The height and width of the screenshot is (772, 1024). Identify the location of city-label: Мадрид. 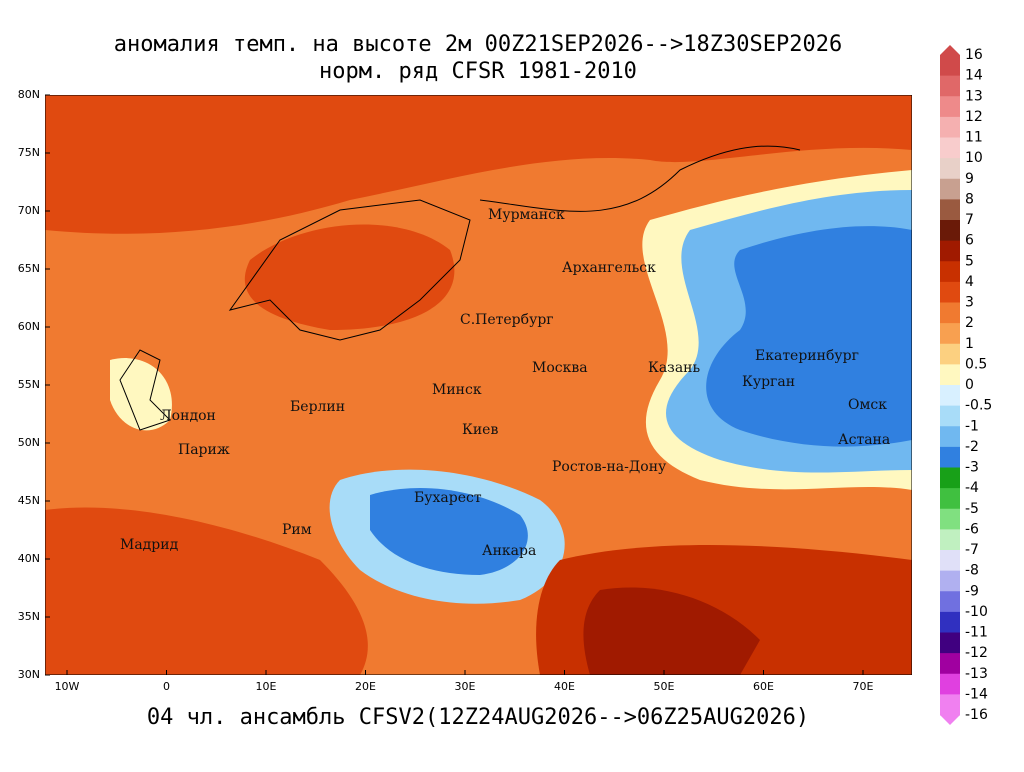
(149, 545).